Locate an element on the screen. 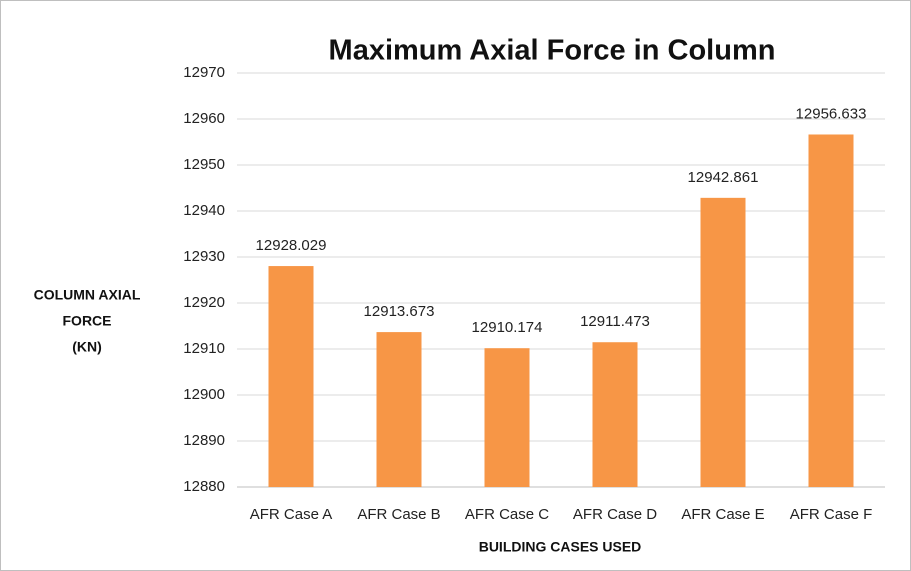 The image size is (911, 571). y-axis-title: (KN) is located at coordinates (87, 347).